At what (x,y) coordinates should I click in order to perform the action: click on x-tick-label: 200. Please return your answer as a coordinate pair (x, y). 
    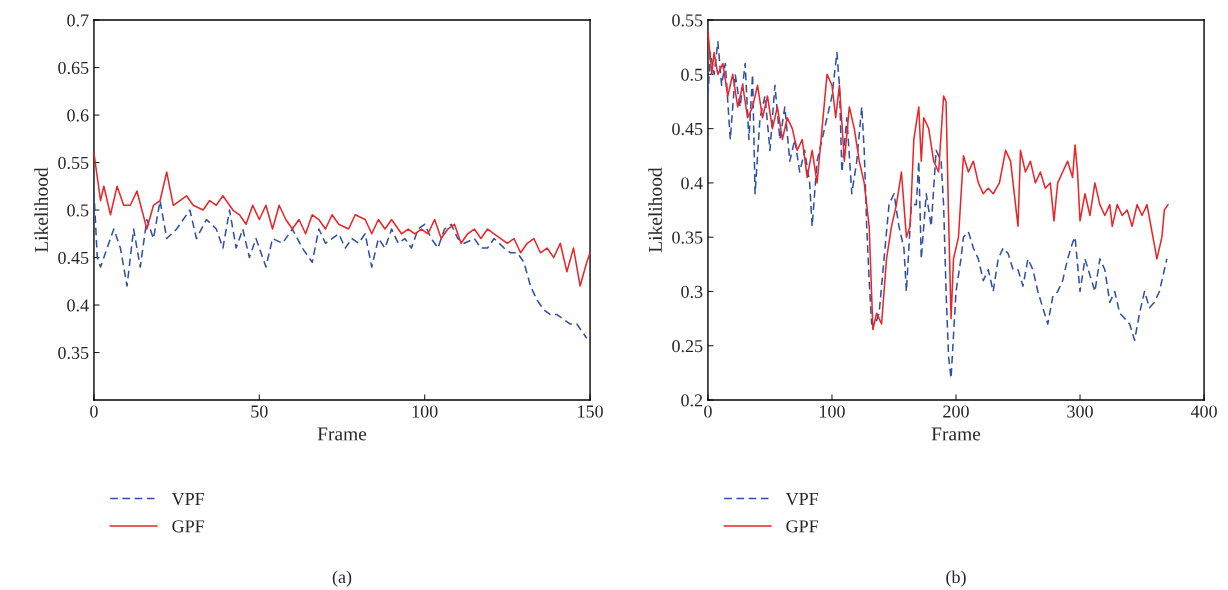
    Looking at the image, I should click on (956, 411).